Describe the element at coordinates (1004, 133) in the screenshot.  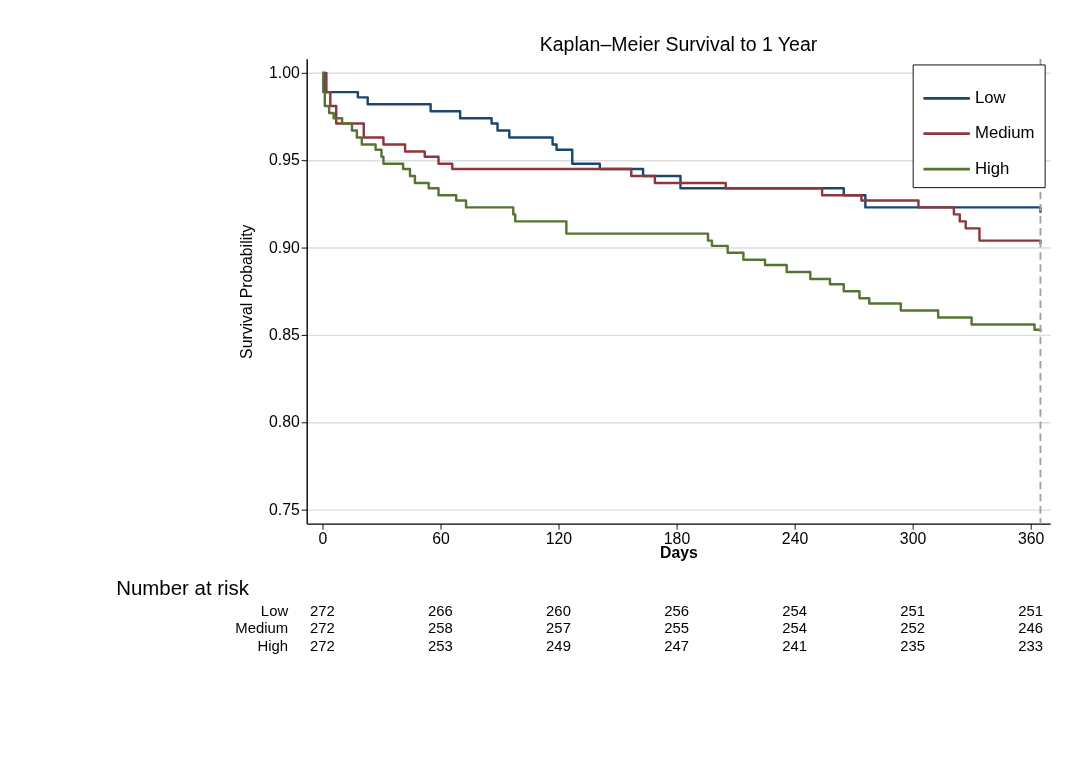
I see `legend-label: Medium` at that location.